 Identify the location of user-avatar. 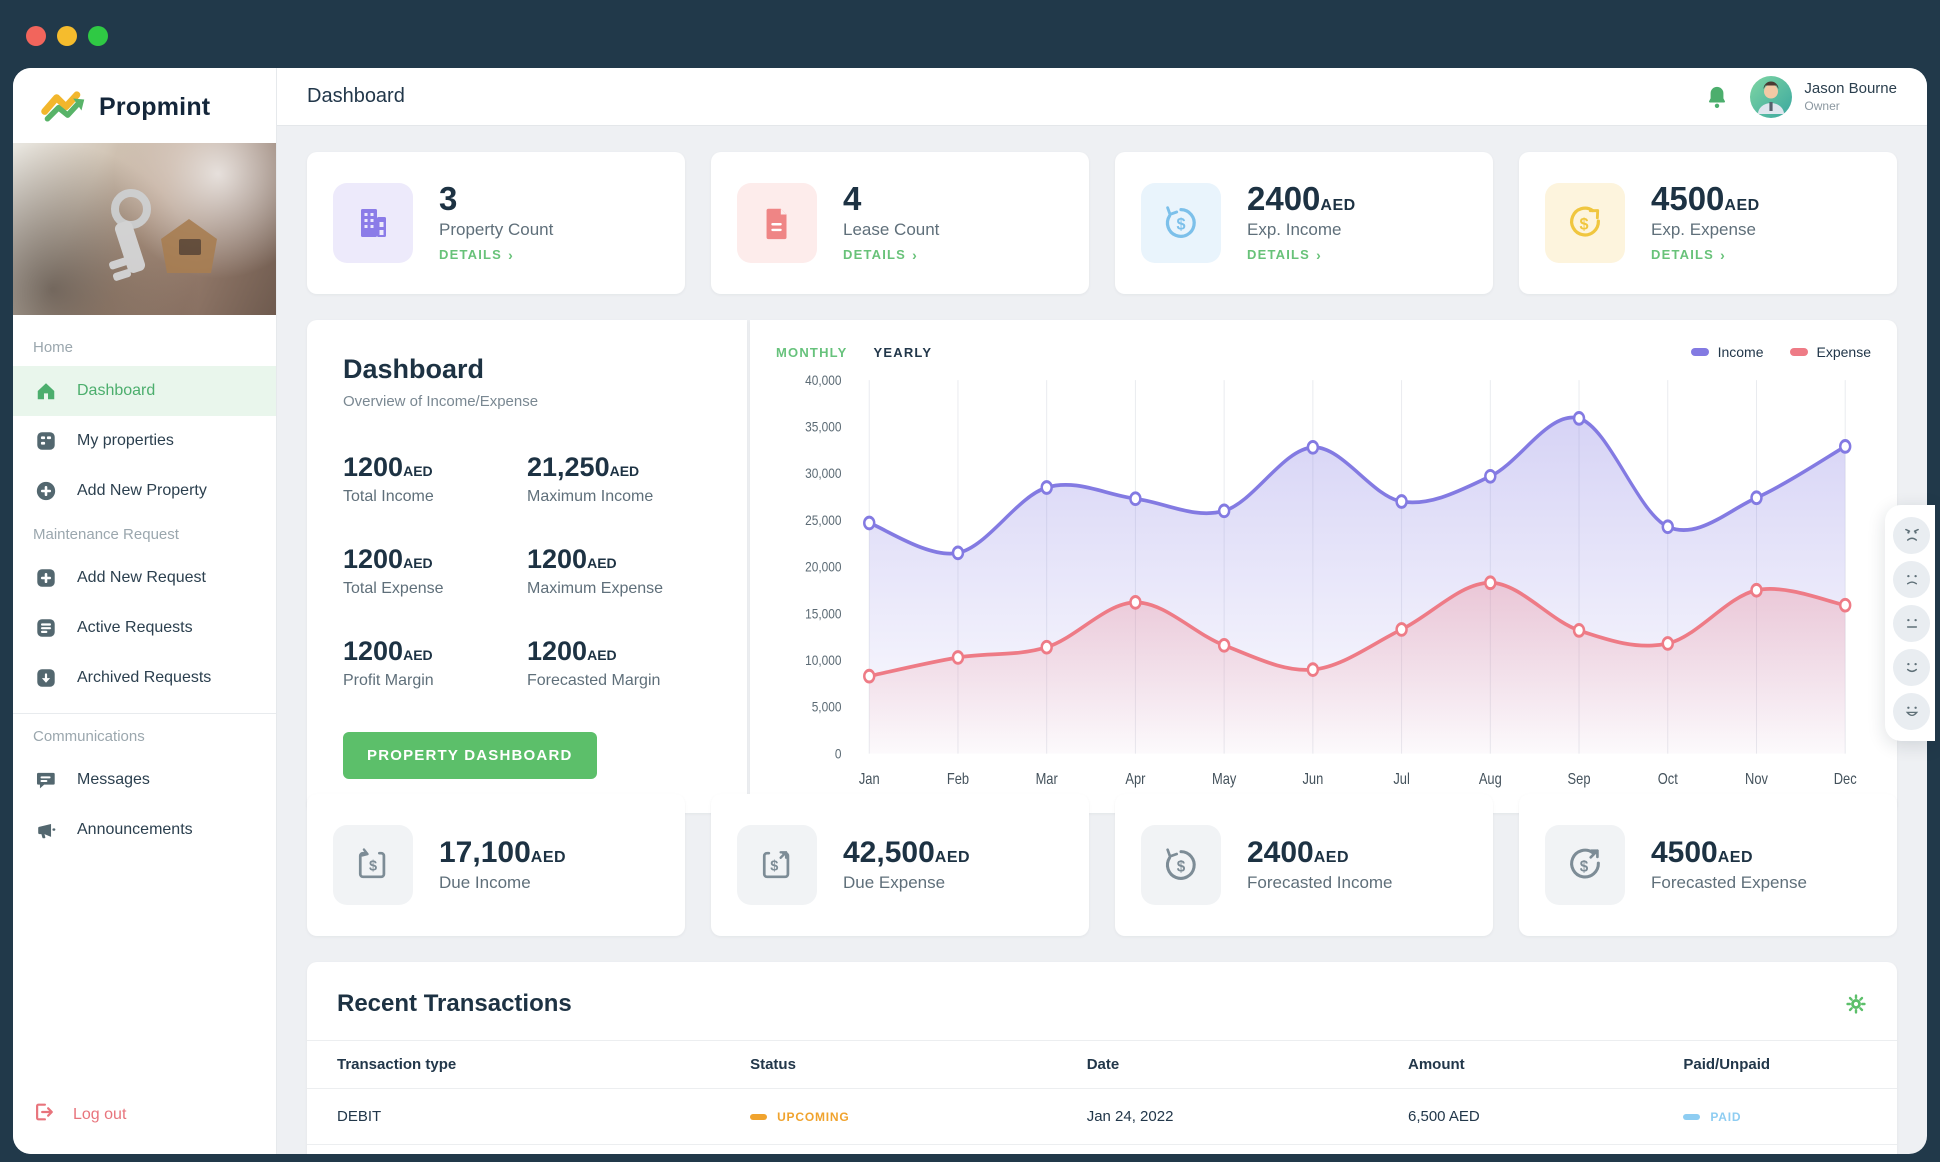
(1771, 96).